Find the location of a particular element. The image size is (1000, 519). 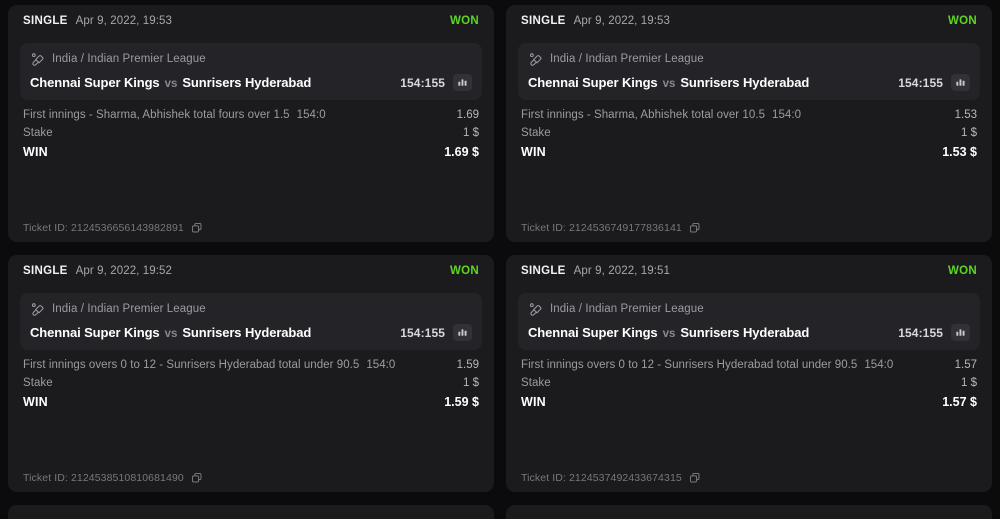

bet-card-footer: Ticket ID: 2124536749177836141 is located at coordinates (749, 228).